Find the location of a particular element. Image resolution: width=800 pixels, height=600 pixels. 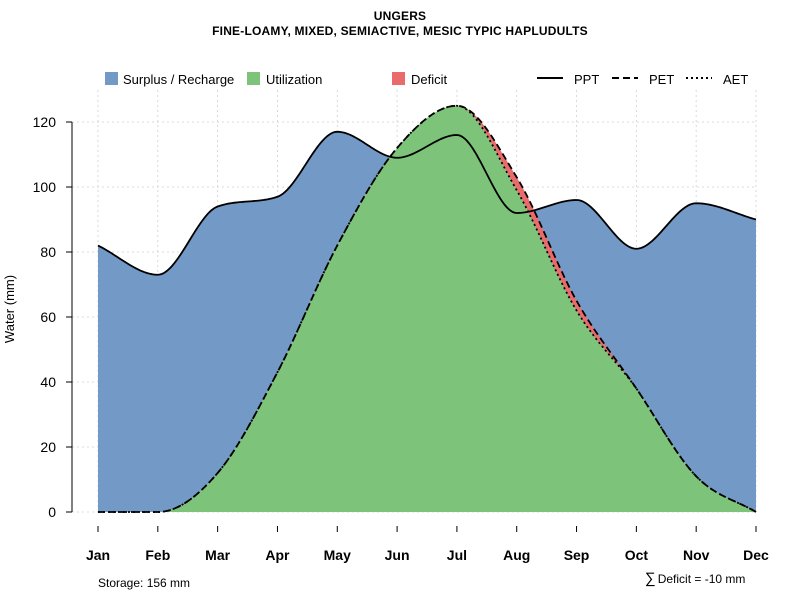

x-tick-label: Oct is located at coordinates (637, 555).